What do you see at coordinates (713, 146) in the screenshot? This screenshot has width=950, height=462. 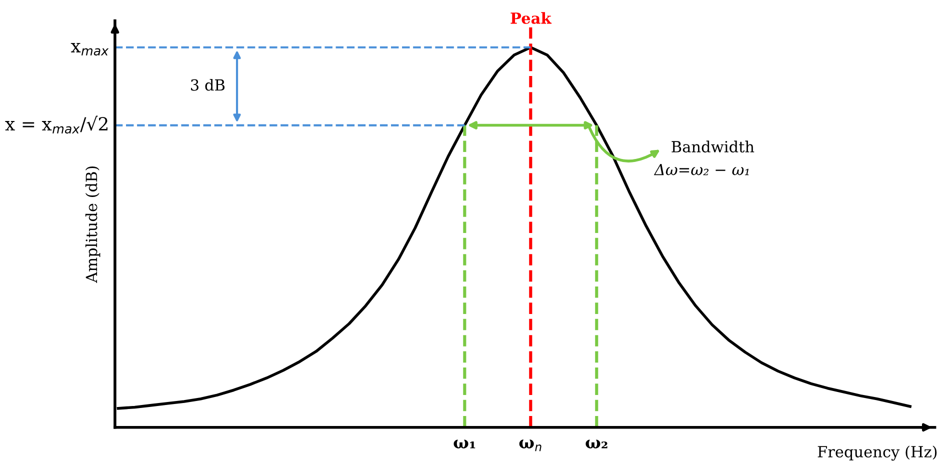 I see `annotation: Bandwidth` at bounding box center [713, 146].